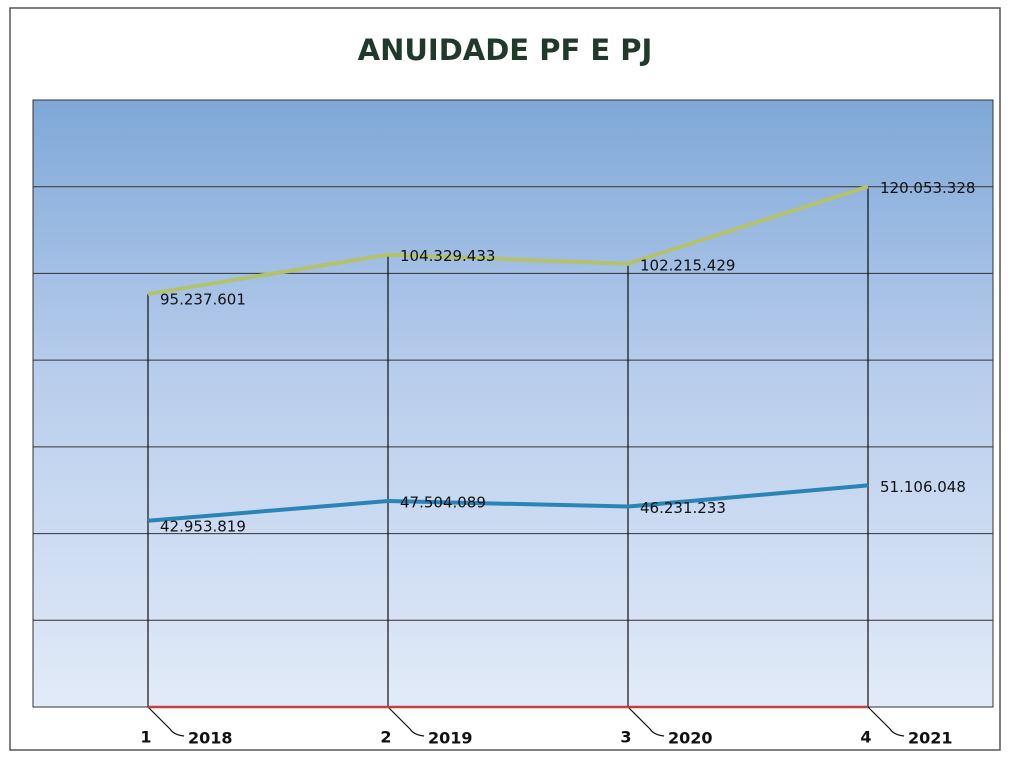  I want to click on data-label: 42.953.819, so click(203, 526).